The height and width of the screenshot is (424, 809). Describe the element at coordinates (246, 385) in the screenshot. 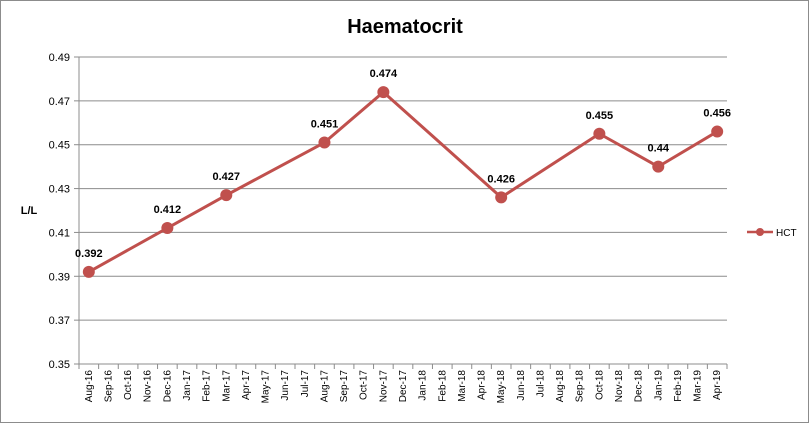

I see `x-tick-label: Apr-17` at that location.